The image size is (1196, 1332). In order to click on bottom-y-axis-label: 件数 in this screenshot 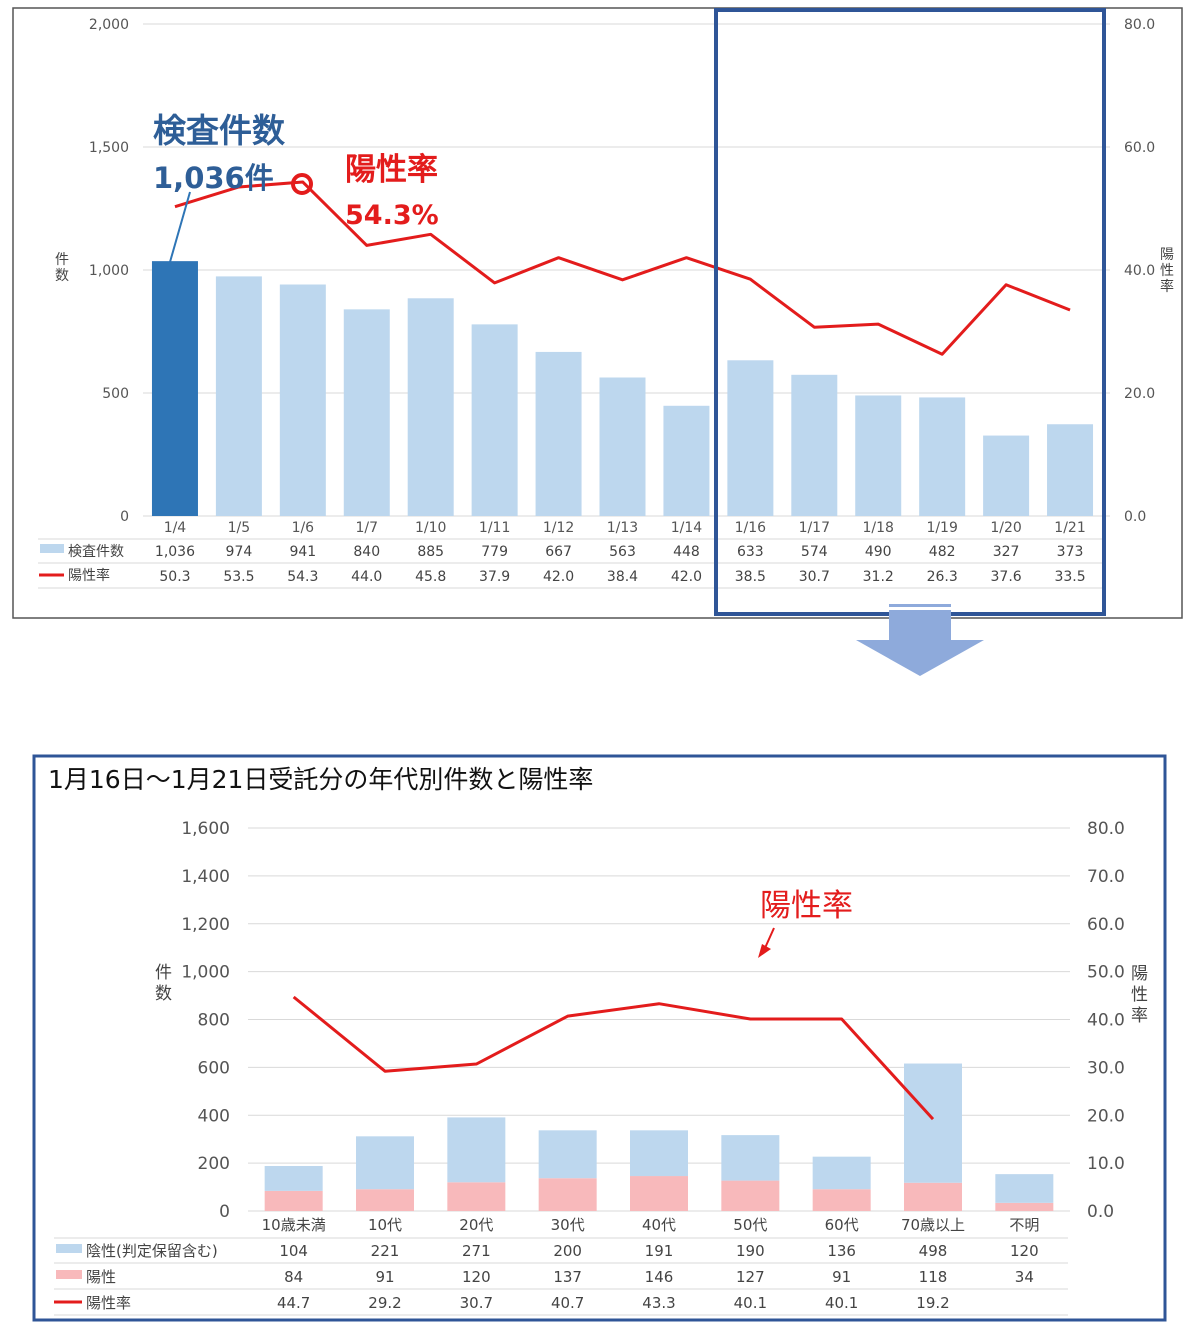, I will do `click(163, 983)`.